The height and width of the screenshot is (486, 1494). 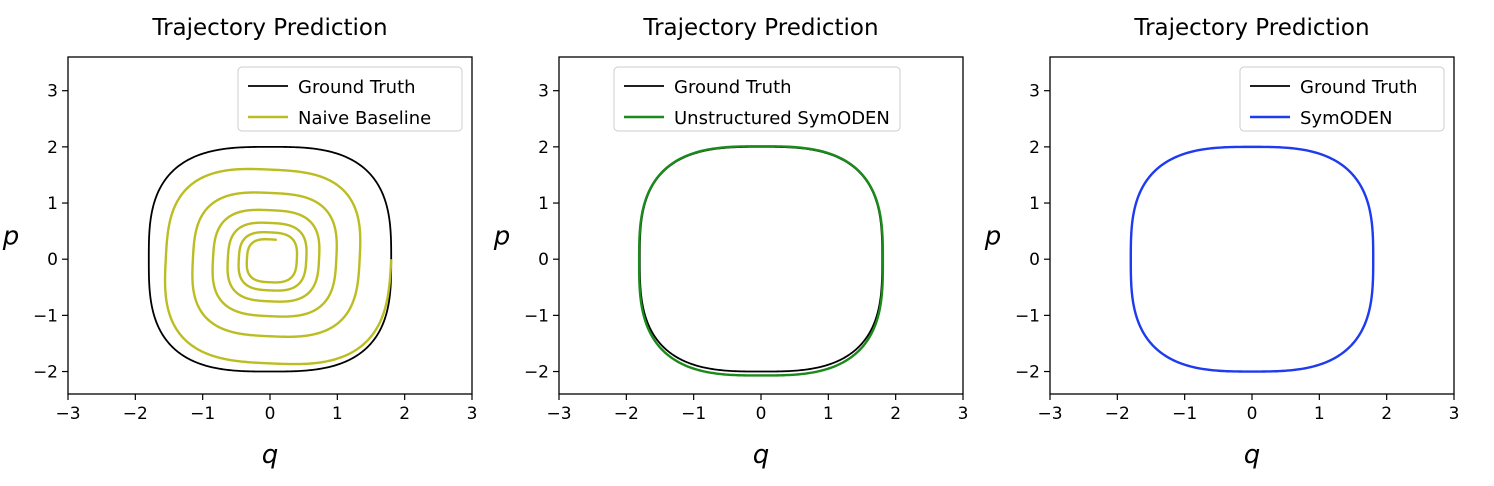 I want to click on series-line-unstructured-symoden, so click(x=761, y=261).